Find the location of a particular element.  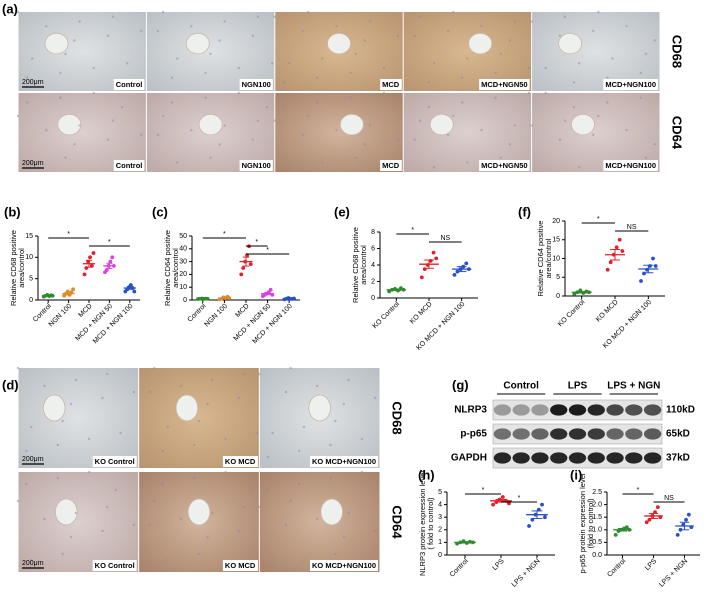

image-label: MCD+NGN50 is located at coordinates (504, 165).